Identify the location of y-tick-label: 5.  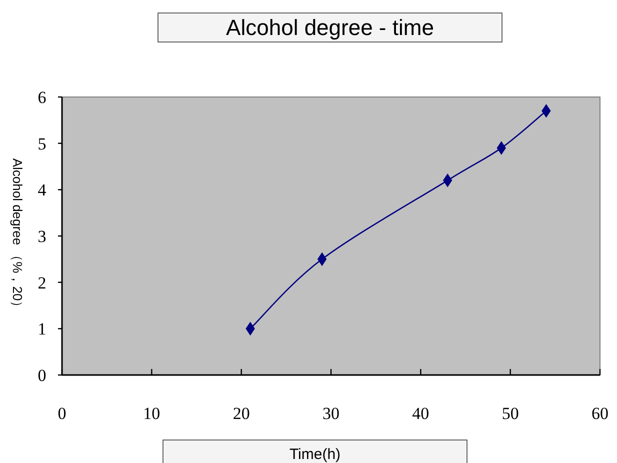
(42, 144).